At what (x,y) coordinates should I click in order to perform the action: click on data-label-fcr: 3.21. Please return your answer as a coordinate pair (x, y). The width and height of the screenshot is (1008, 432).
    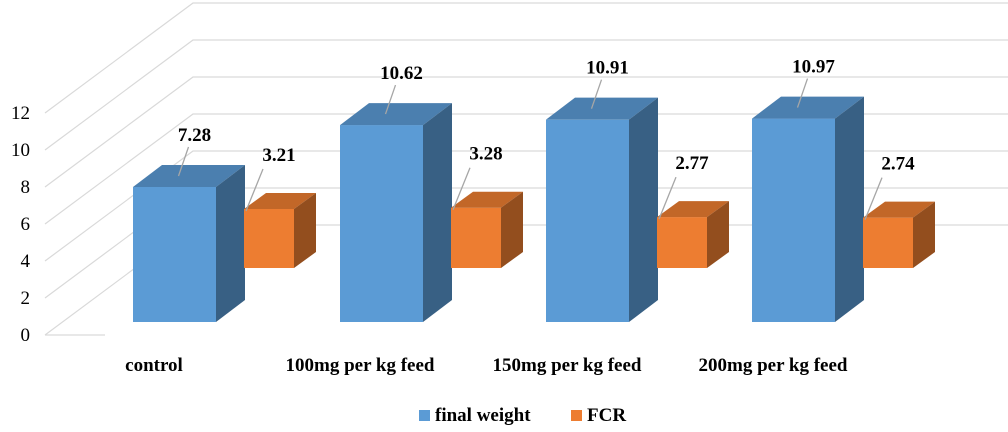
    Looking at the image, I should click on (278, 155).